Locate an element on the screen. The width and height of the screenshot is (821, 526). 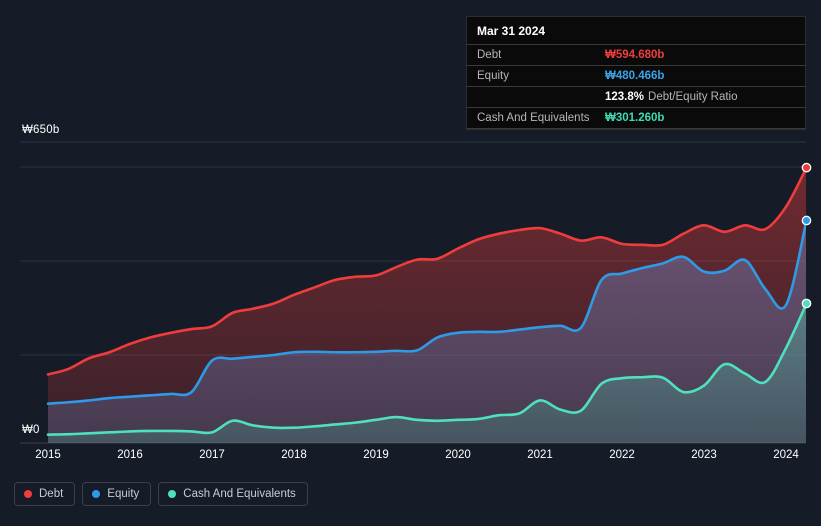
tooltip-equity-value: ₩480.466b is located at coordinates (635, 76).